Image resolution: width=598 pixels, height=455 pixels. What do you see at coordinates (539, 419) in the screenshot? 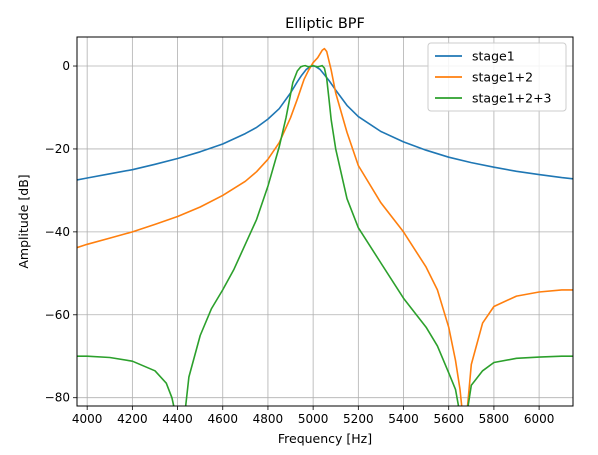
I see `x-tick-label: 6000` at bounding box center [539, 419].